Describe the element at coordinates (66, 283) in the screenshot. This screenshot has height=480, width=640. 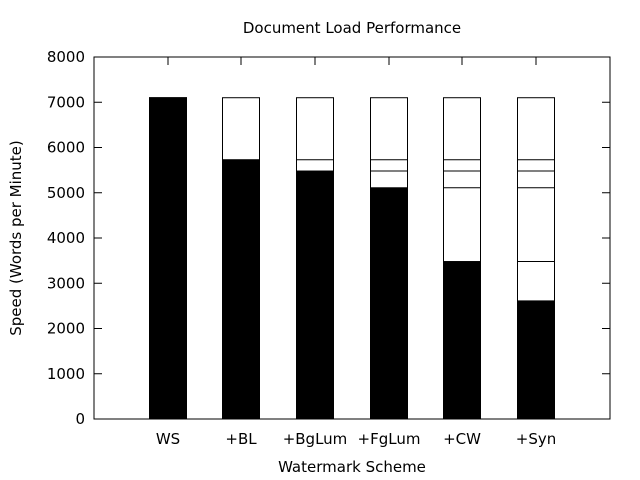
I see `y-tick-label: 3000` at that location.